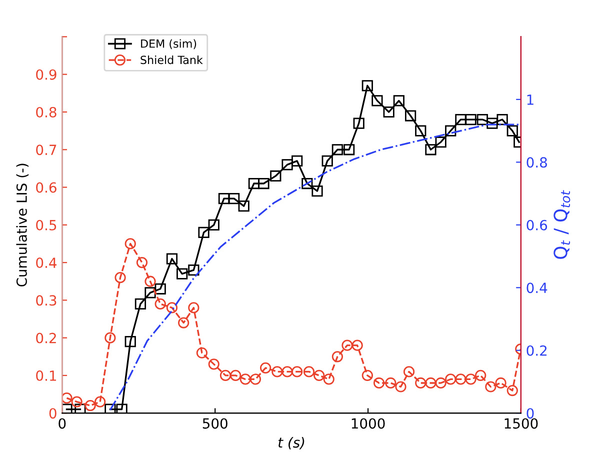 This screenshot has width=592, height=459. What do you see at coordinates (215, 423) in the screenshot?
I see `x-tick-label: 500` at bounding box center [215, 423].